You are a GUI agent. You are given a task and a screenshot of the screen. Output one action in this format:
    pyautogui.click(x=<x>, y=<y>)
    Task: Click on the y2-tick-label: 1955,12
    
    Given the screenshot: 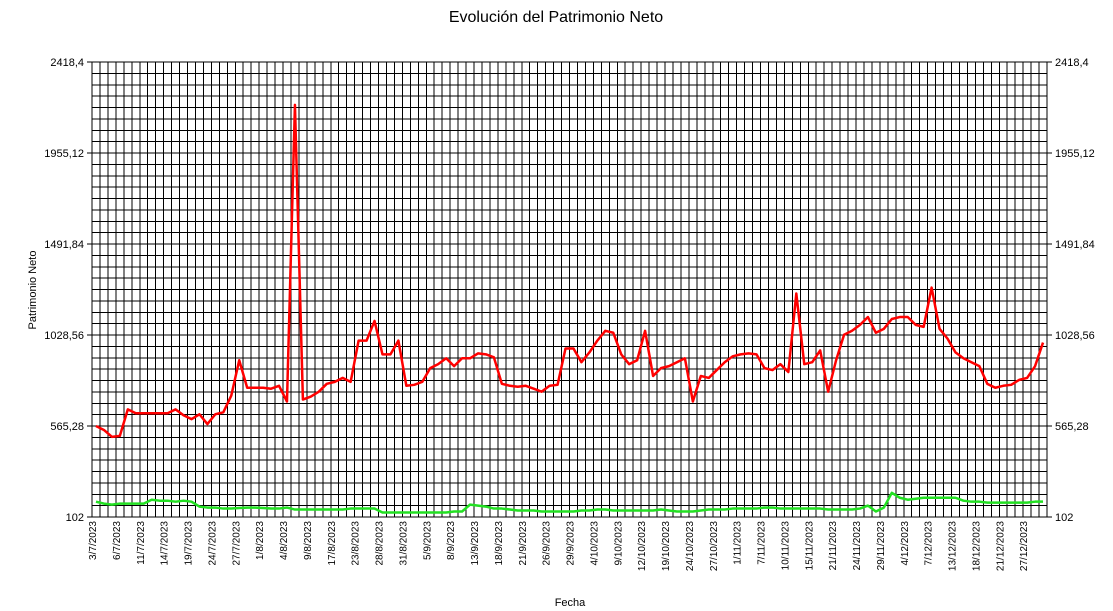 What is the action you would take?
    pyautogui.click(x=1075, y=154)
    